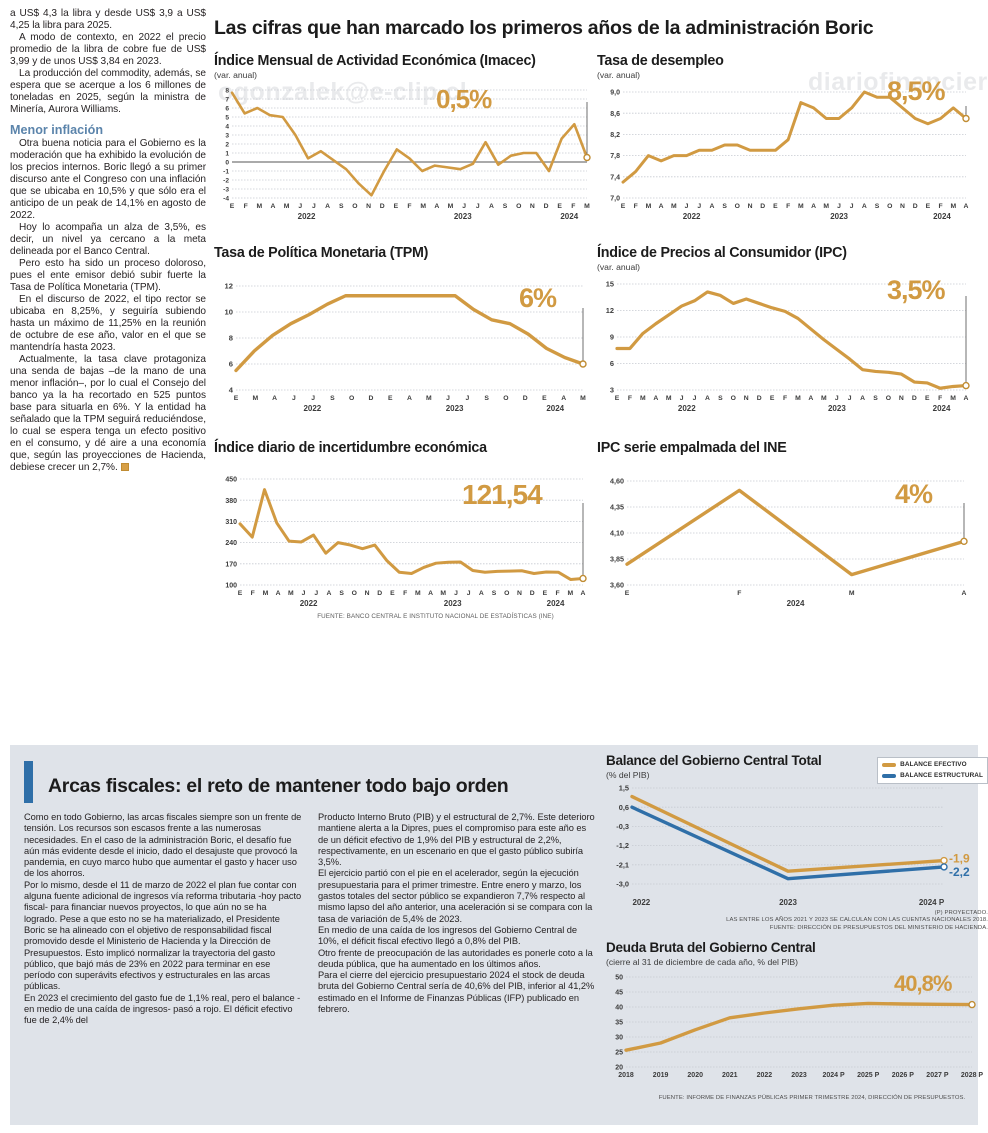 The image size is (988, 1133). What do you see at coordinates (834, 1075) in the screenshot?
I see `svg-text: 2024 P` at bounding box center [834, 1075].